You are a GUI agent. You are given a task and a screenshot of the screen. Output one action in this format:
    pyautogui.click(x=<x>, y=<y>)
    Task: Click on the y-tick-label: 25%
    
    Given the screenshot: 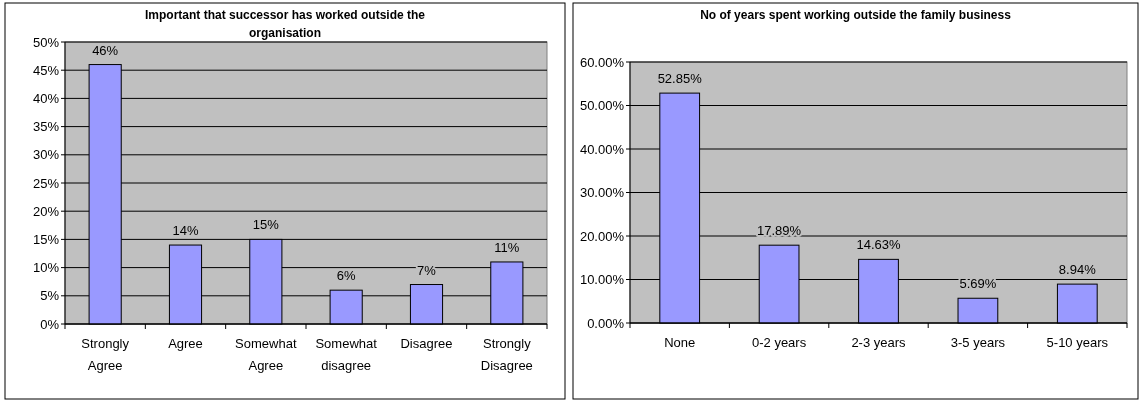 What is the action you would take?
    pyautogui.click(x=46, y=183)
    